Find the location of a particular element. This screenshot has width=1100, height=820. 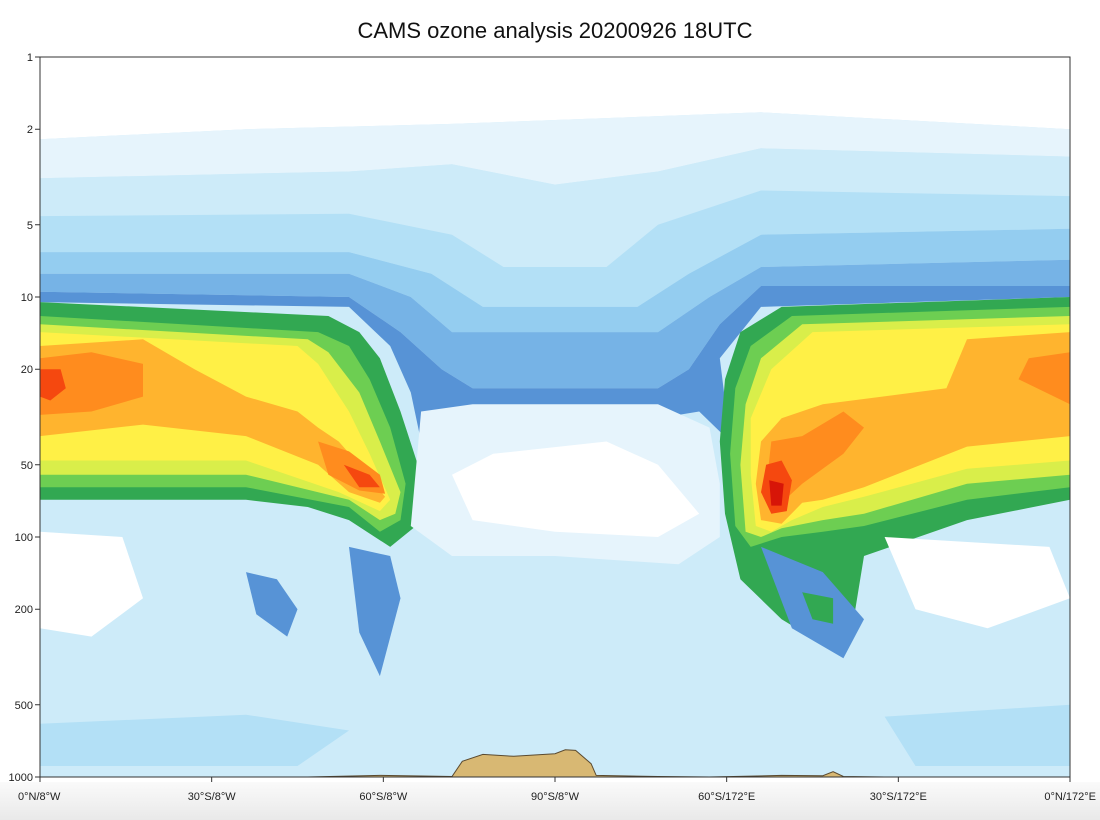

y-tick-label: 1 is located at coordinates (30, 58).